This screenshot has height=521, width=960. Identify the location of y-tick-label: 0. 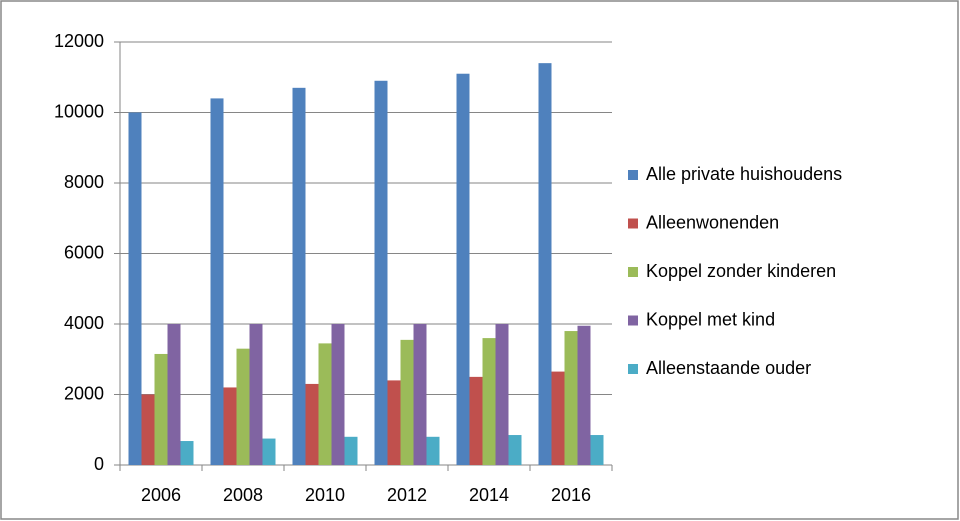
(99, 464).